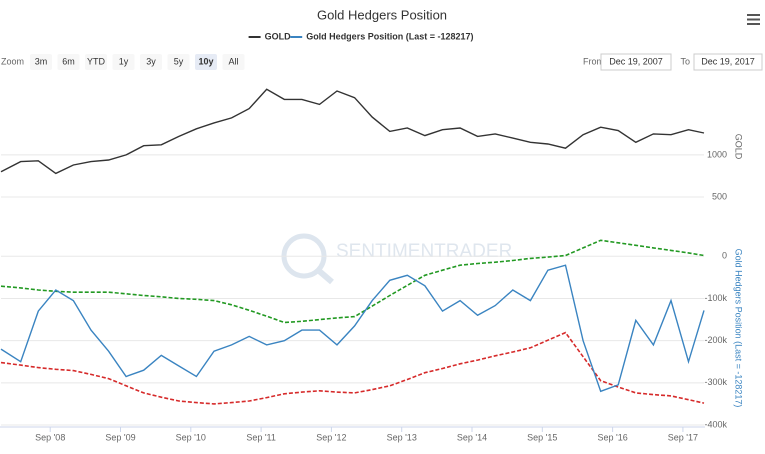 Image resolution: width=765 pixels, height=454 pixels. What do you see at coordinates (12, 61) in the screenshot?
I see `zoom-label: Zoom` at bounding box center [12, 61].